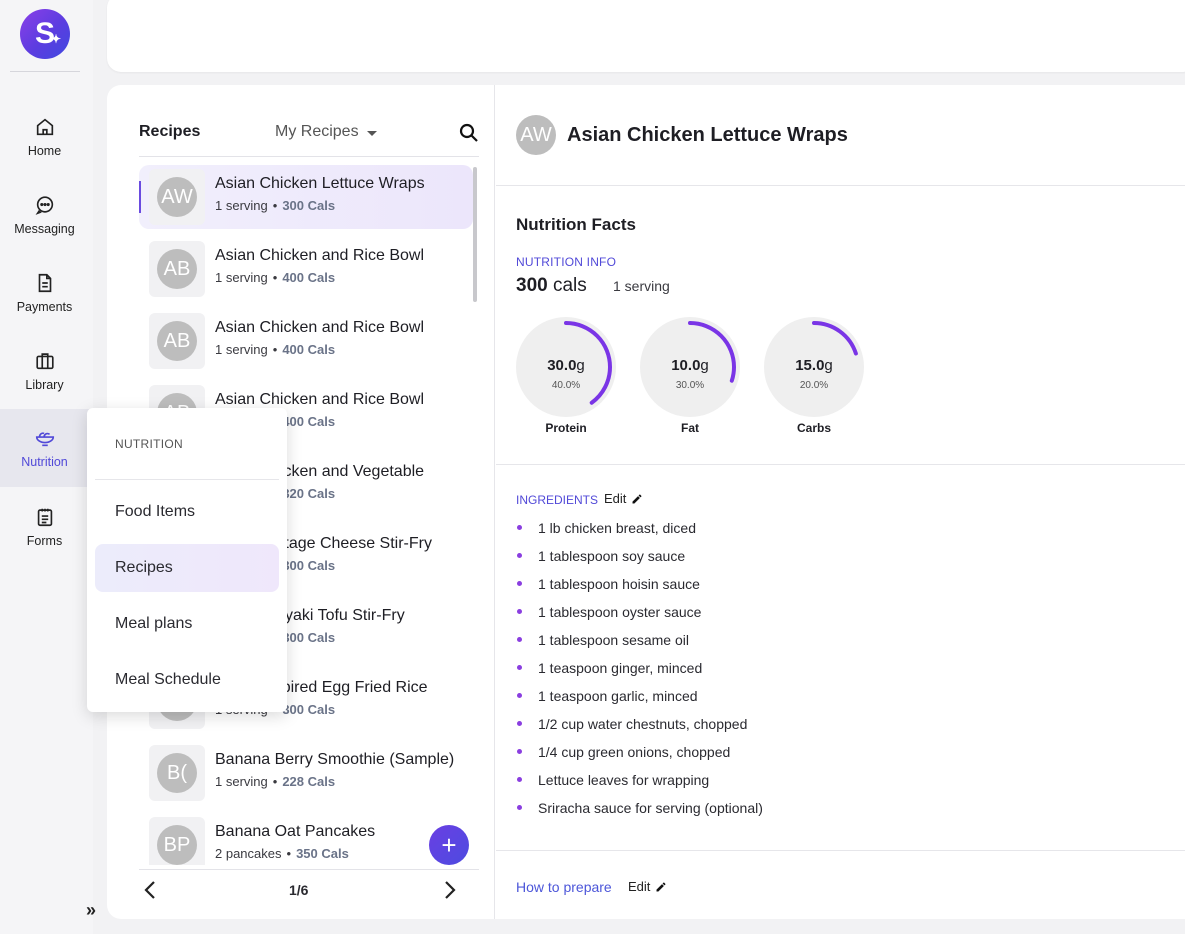 Image resolution: width=1185 pixels, height=934 pixels. I want to click on nav-label-payments: Payments, so click(44, 307).